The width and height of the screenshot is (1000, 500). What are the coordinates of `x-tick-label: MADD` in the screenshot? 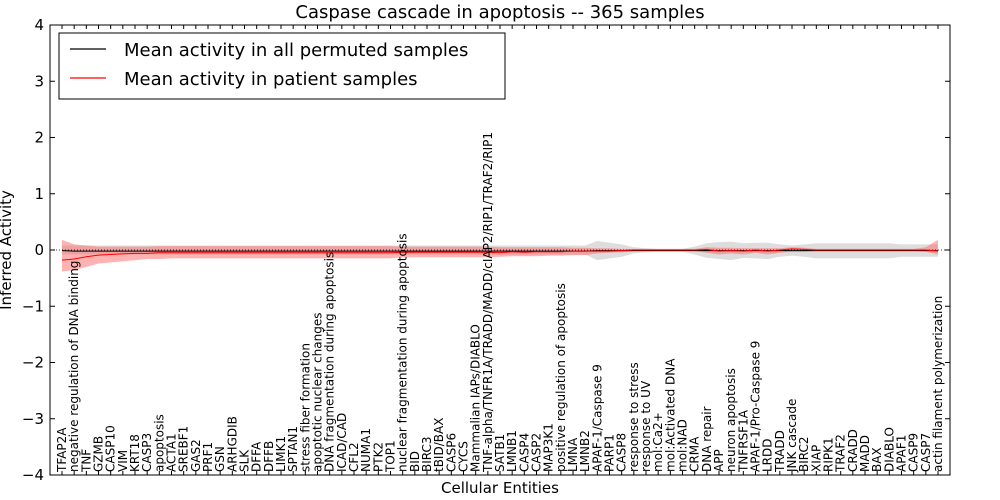 It's located at (865, 453).